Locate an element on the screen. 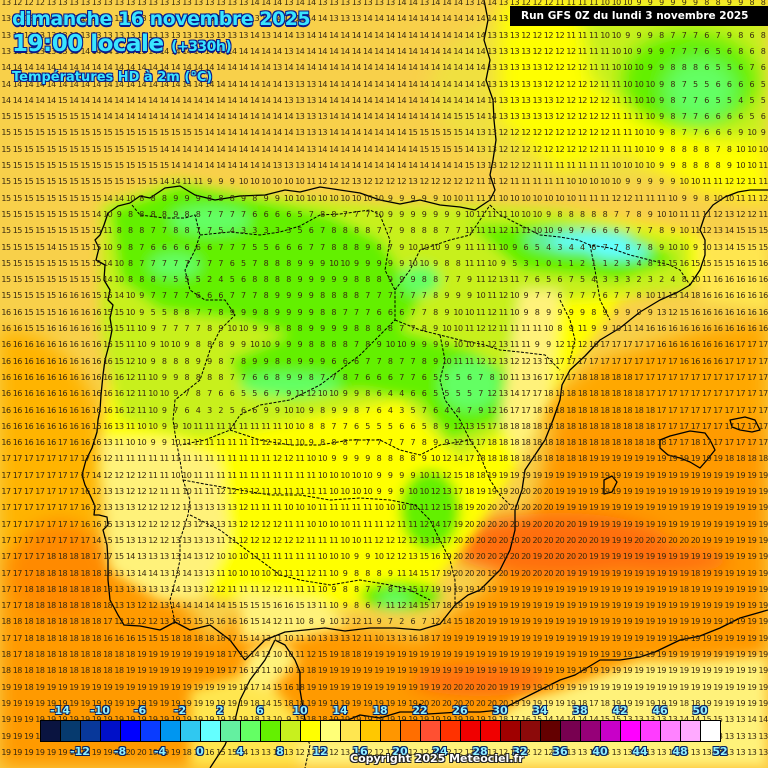  morocco-algeria-border is located at coordinates (305, 743).